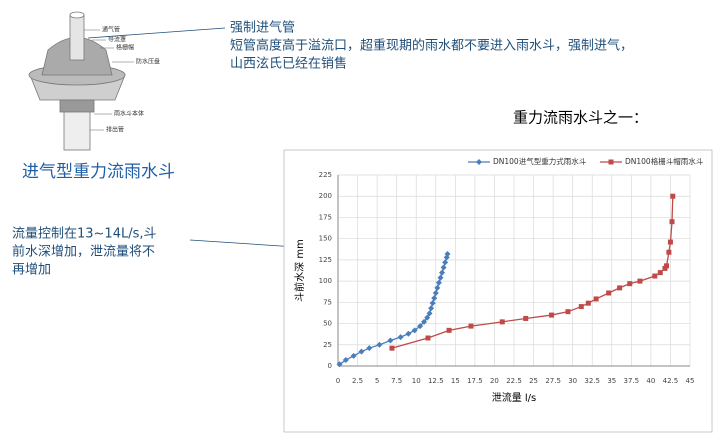 The image size is (725, 448). I want to click on x-tick-label: 15, so click(455, 381).